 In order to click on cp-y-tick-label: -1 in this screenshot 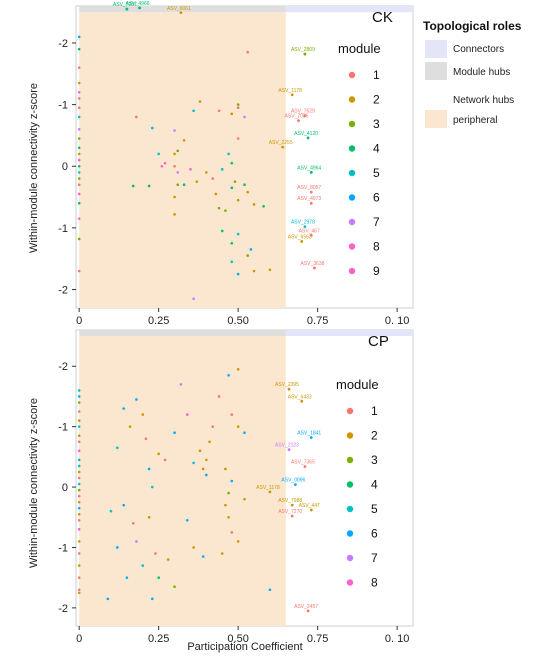, I will do `click(63, 548)`.